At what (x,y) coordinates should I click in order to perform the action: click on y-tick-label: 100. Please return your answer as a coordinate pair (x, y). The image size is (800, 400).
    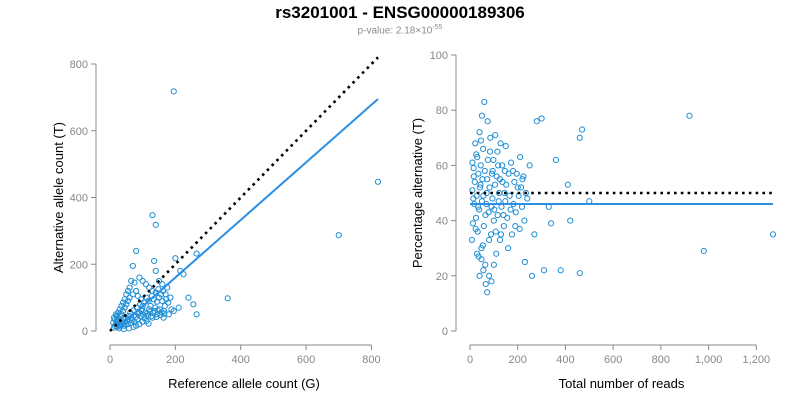
    Looking at the image, I should click on (439, 56).